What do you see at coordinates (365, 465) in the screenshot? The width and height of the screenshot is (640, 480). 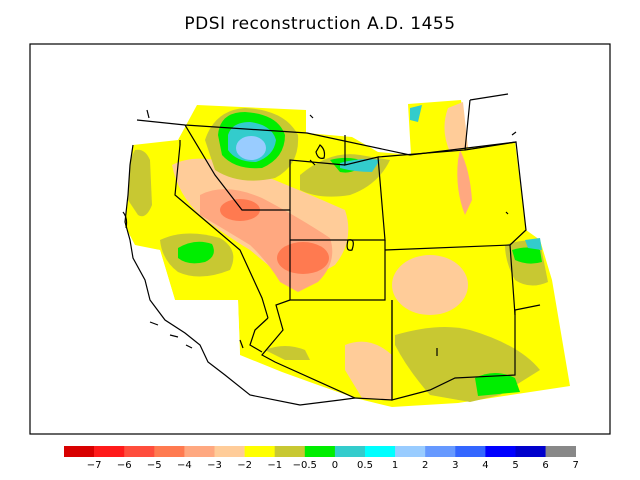 I see `colorbar-tick-label: 0.5` at bounding box center [365, 465].